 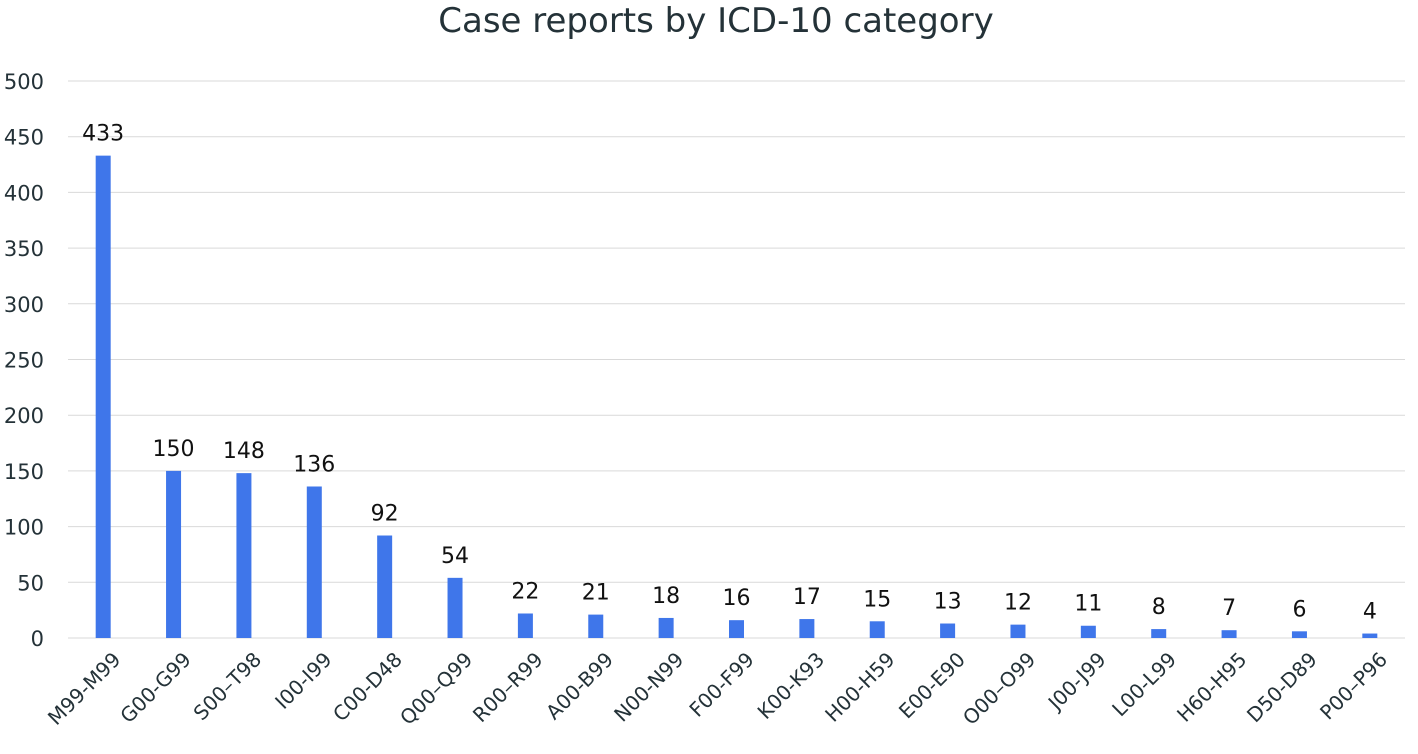 What do you see at coordinates (24, 472) in the screenshot?
I see `y-tick-label: 150` at bounding box center [24, 472].